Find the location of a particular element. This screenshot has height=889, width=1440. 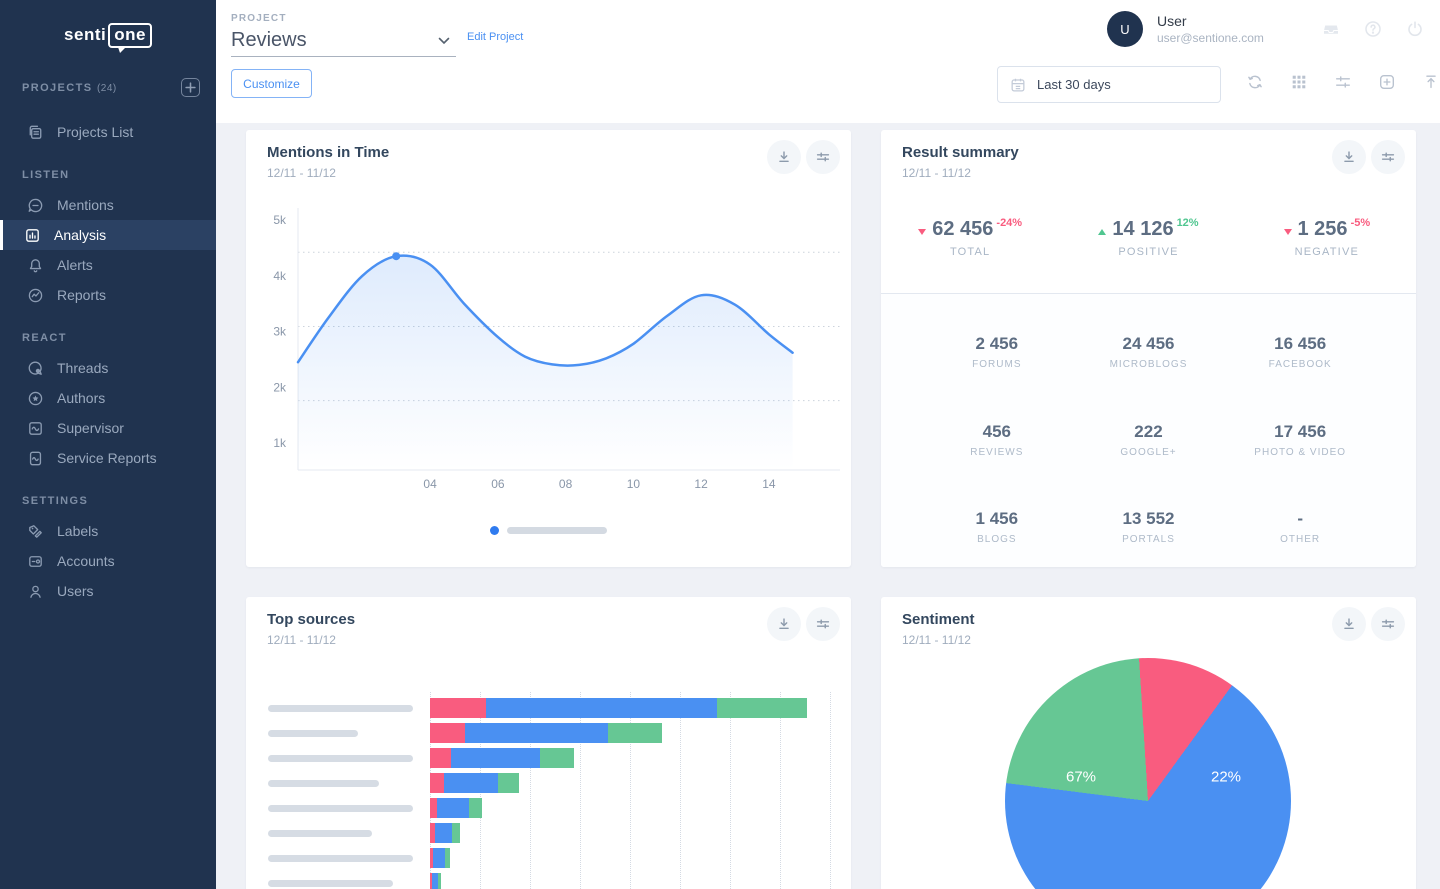

add-project-button is located at coordinates (190, 87).